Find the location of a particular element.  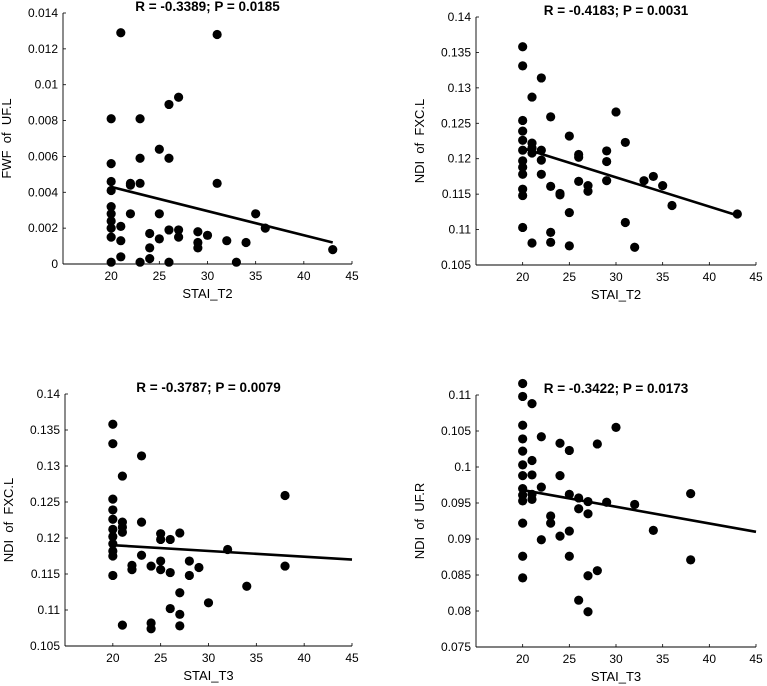

y-tick-label: 0.12 is located at coordinates (460, 159).